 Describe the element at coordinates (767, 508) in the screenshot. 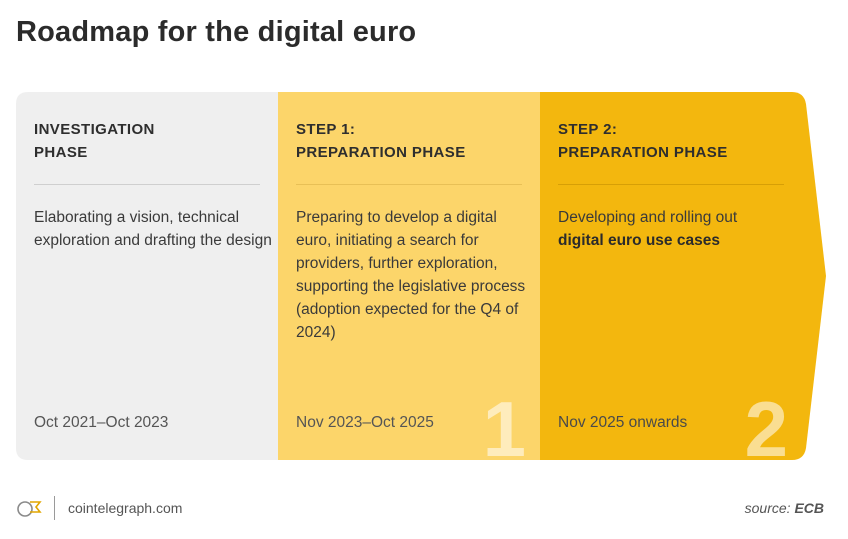

I see `source-label: source:` at that location.